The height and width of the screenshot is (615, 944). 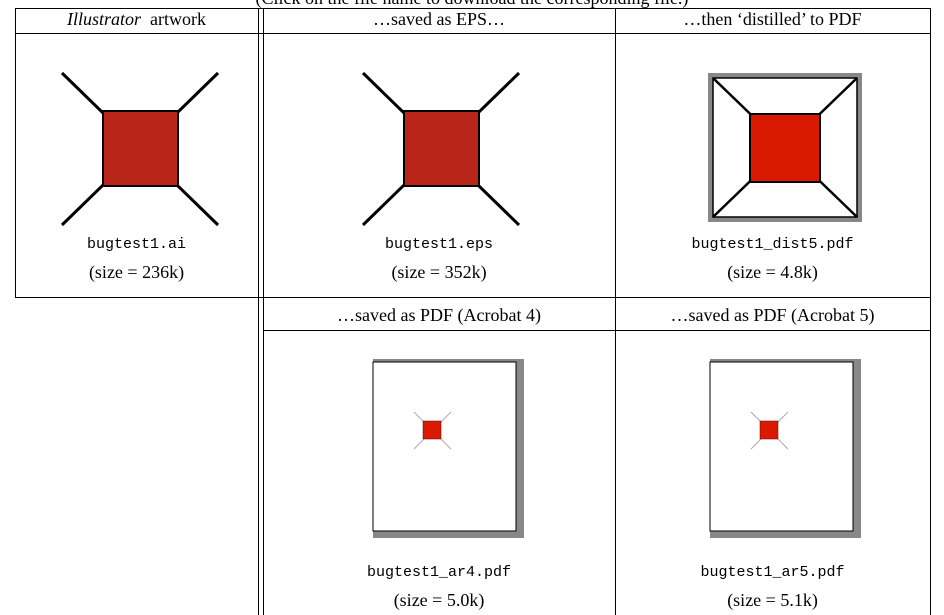 What do you see at coordinates (439, 272) in the screenshot?
I see `file-size: (size = 352k)` at bounding box center [439, 272].